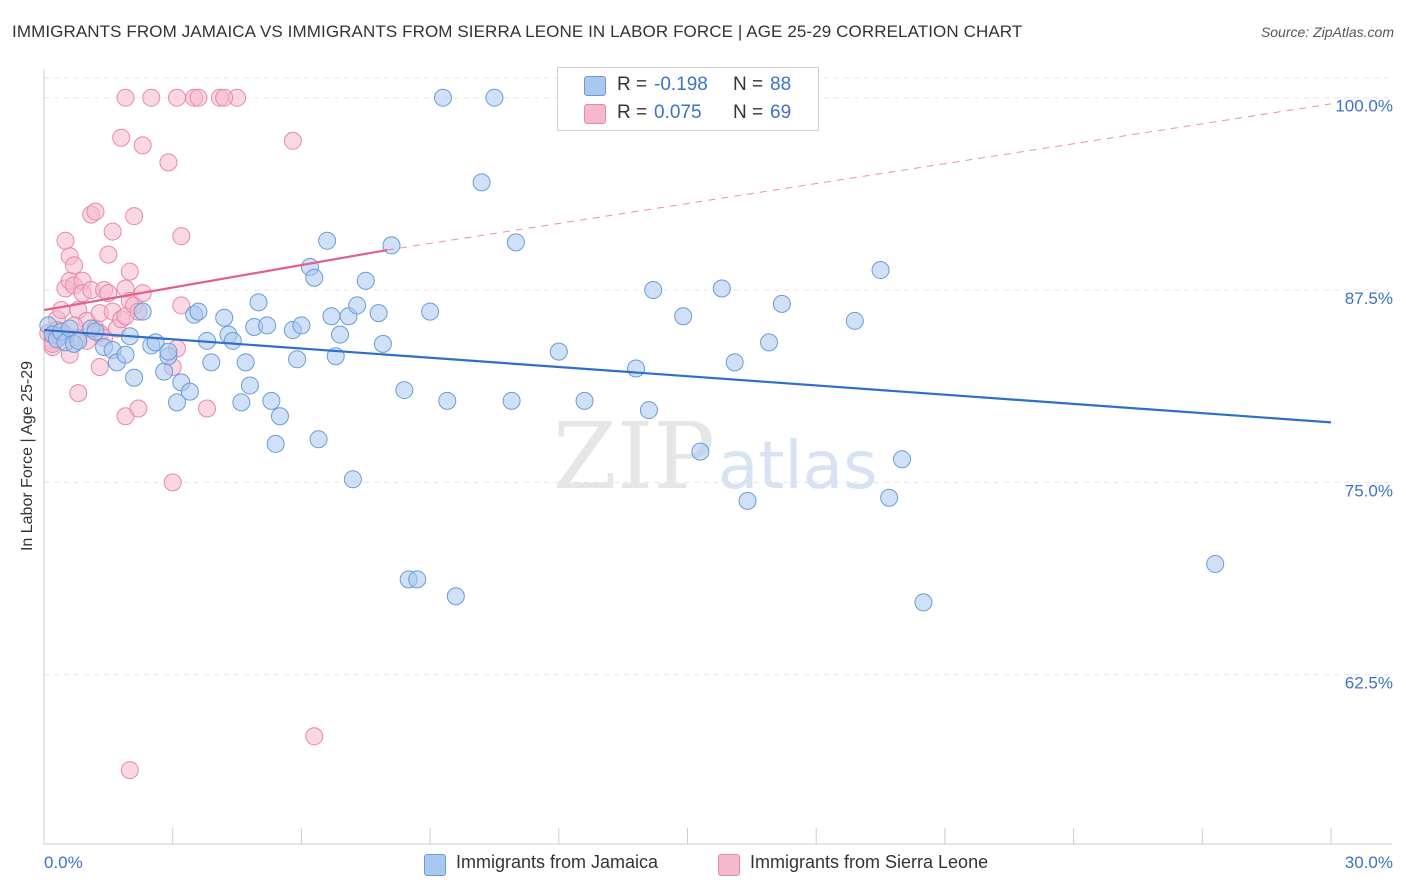 The height and width of the screenshot is (892, 1406). I want to click on bottom-legend-swatch-sierra-leone, so click(729, 865).